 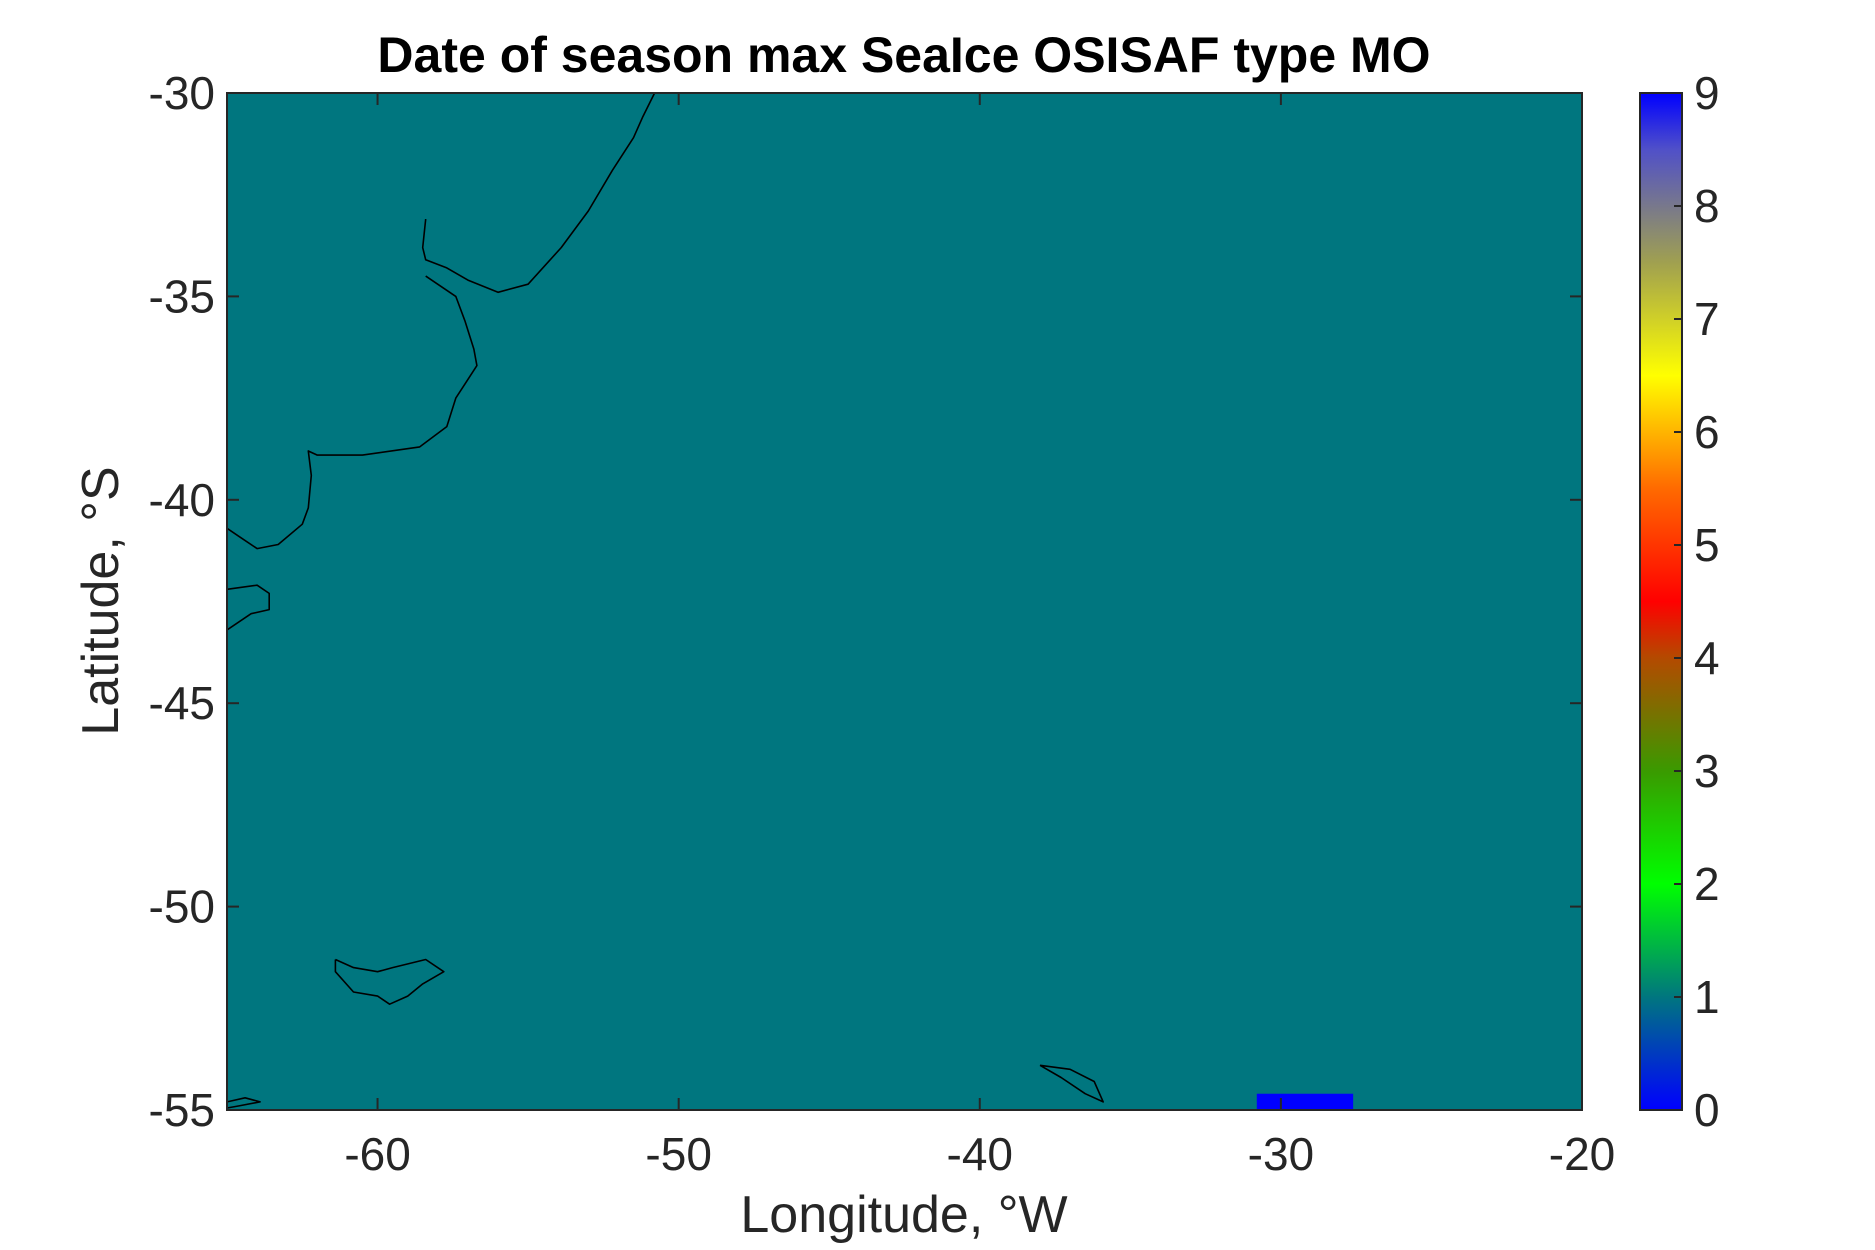 What do you see at coordinates (1707, 93) in the screenshot?
I see `colorbar-tick-label: 9` at bounding box center [1707, 93].